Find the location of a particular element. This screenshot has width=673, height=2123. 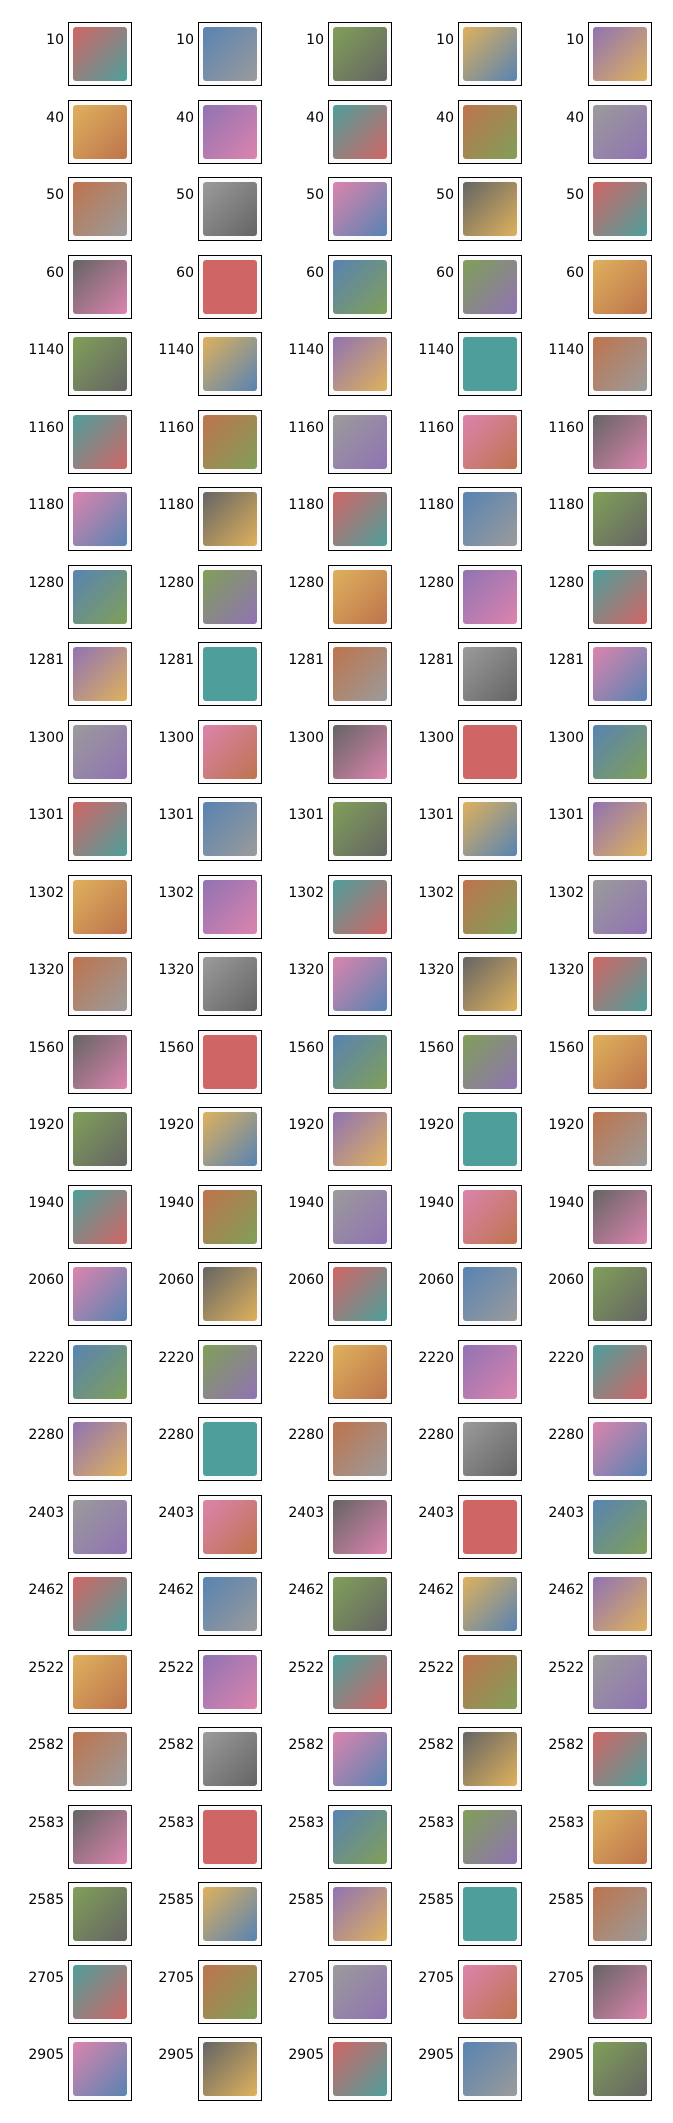

wood-pieces-icon is located at coordinates (100, 1914).